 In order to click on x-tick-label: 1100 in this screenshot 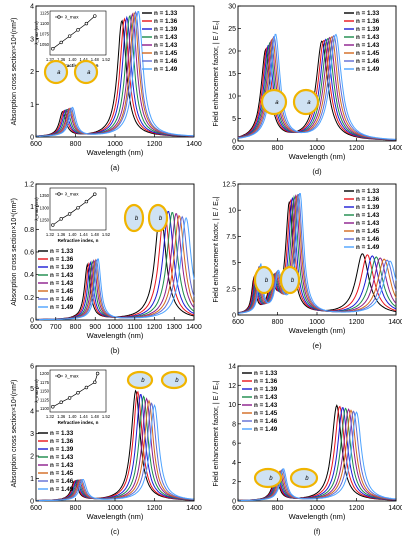, I will do `click(134, 327)`.